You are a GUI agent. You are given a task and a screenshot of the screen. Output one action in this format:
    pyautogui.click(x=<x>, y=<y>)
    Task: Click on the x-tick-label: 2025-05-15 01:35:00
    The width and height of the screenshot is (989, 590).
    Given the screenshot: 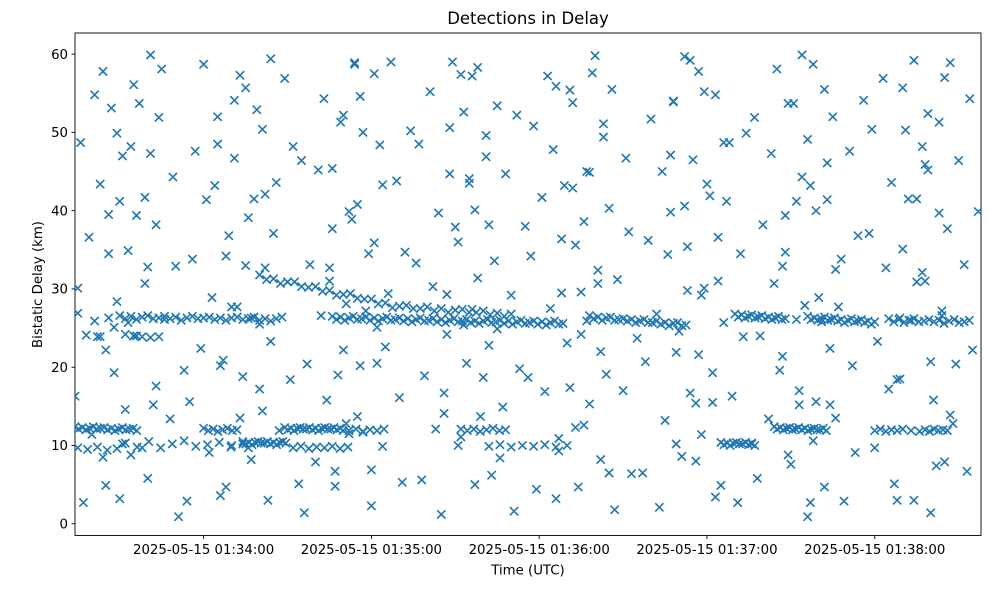 What is the action you would take?
    pyautogui.click(x=371, y=550)
    